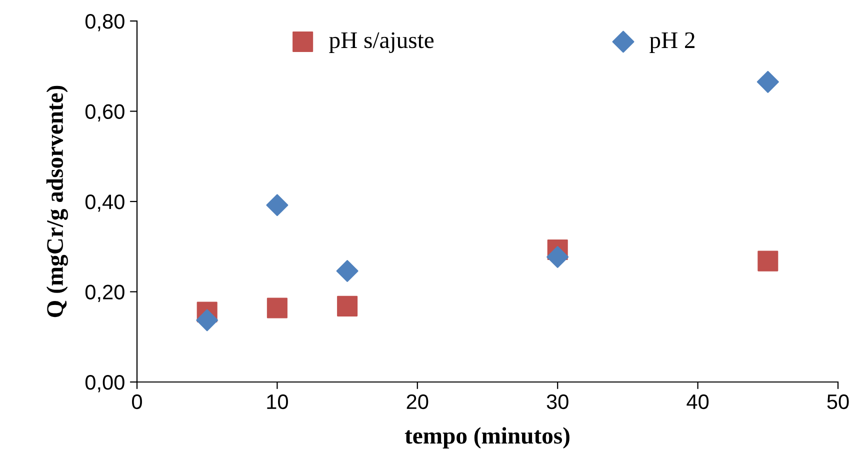 The width and height of the screenshot is (856, 473). What do you see at coordinates (487, 438) in the screenshot?
I see `x-axis-title: tempo (minutos)` at bounding box center [487, 438].